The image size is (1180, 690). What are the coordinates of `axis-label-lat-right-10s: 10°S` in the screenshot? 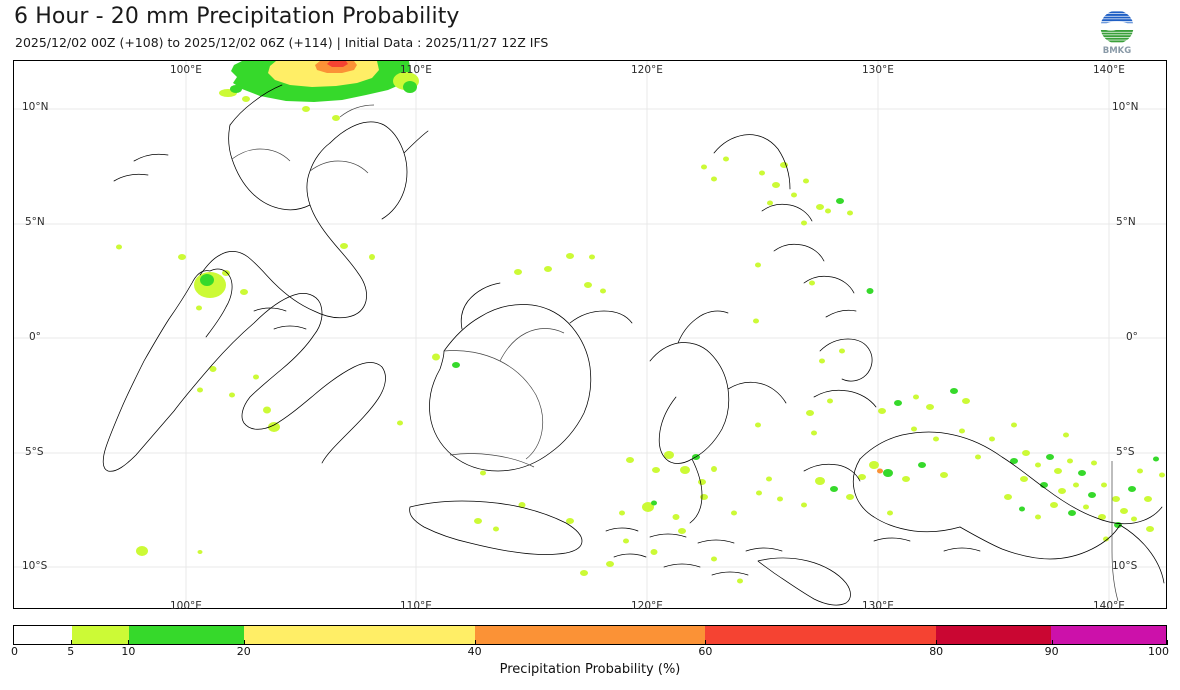 It's located at (1125, 566).